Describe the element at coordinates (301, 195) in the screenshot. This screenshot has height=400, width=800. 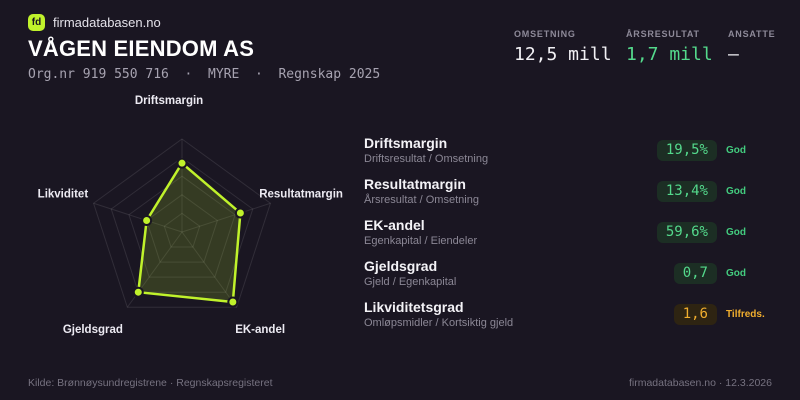
I see `radar-axis-label: Resultatmargin` at that location.